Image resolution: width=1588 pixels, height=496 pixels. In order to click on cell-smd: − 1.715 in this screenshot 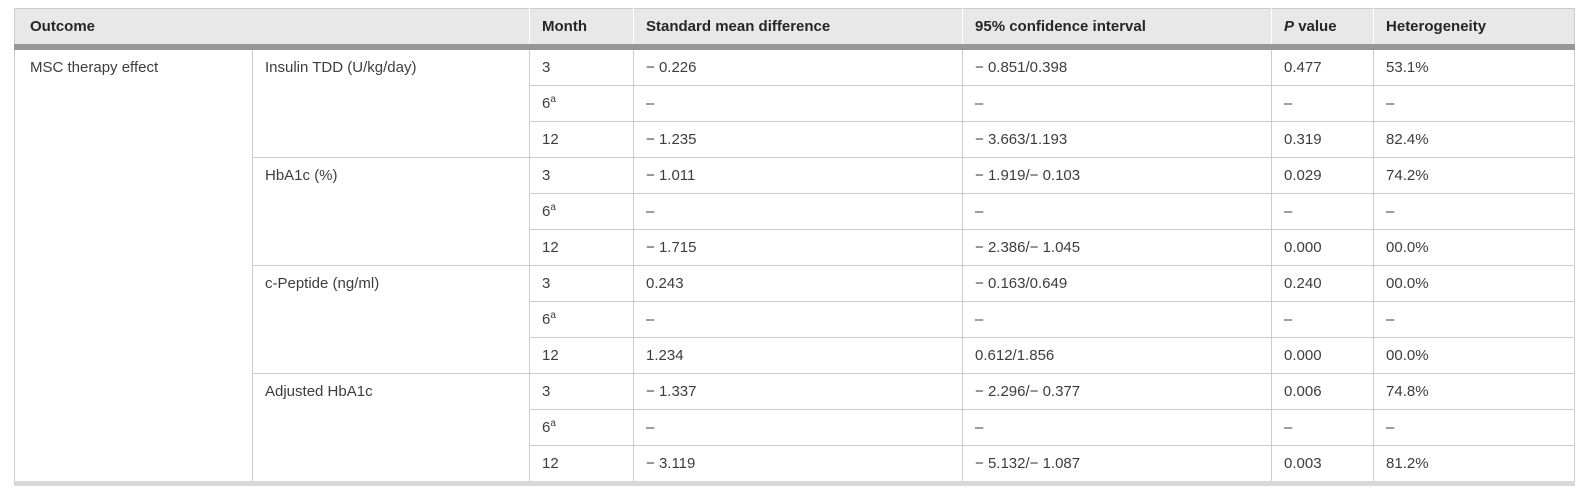, I will do `click(798, 247)`.